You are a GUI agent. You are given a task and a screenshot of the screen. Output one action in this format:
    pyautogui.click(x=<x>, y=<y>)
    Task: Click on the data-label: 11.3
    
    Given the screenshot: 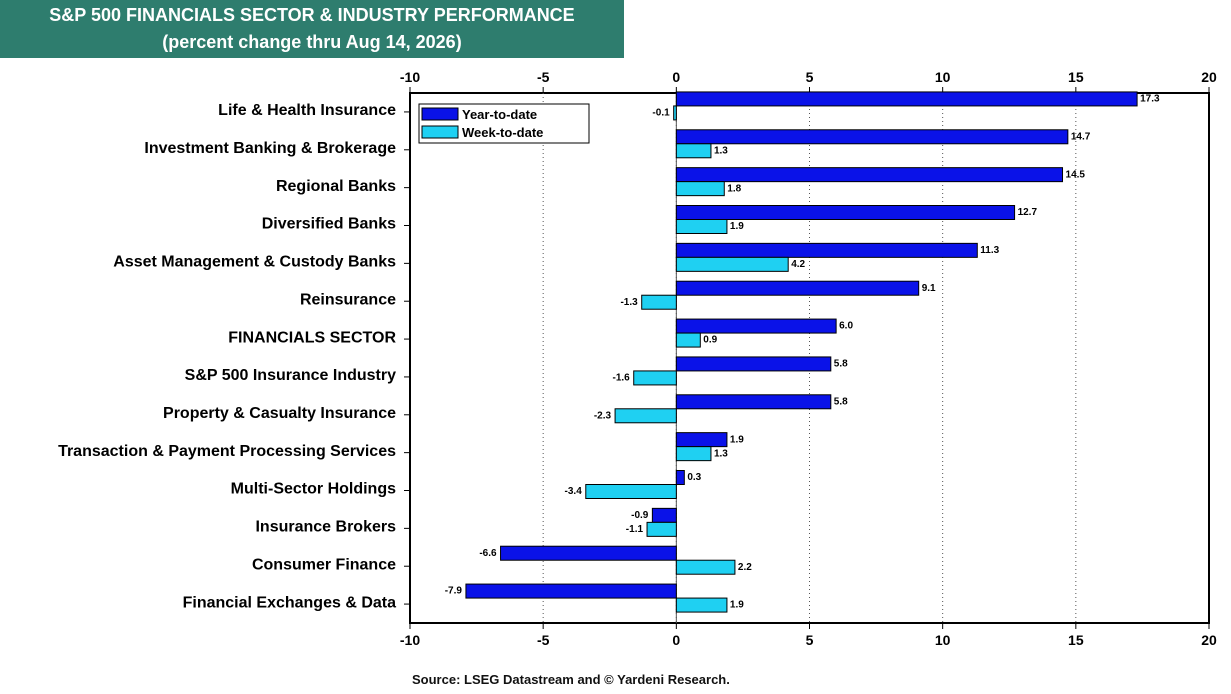 What is the action you would take?
    pyautogui.click(x=989, y=250)
    